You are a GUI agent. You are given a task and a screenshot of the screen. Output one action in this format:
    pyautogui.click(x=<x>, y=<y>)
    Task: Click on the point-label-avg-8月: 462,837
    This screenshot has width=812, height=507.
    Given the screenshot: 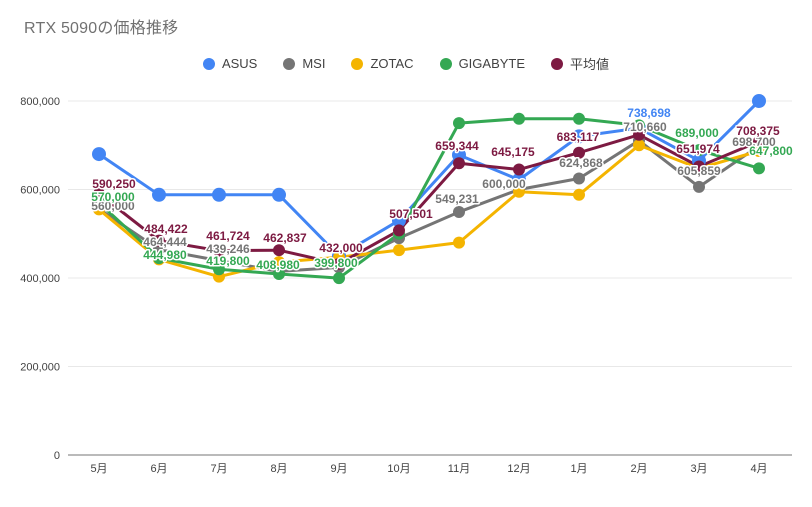 What is the action you would take?
    pyautogui.click(x=285, y=238)
    